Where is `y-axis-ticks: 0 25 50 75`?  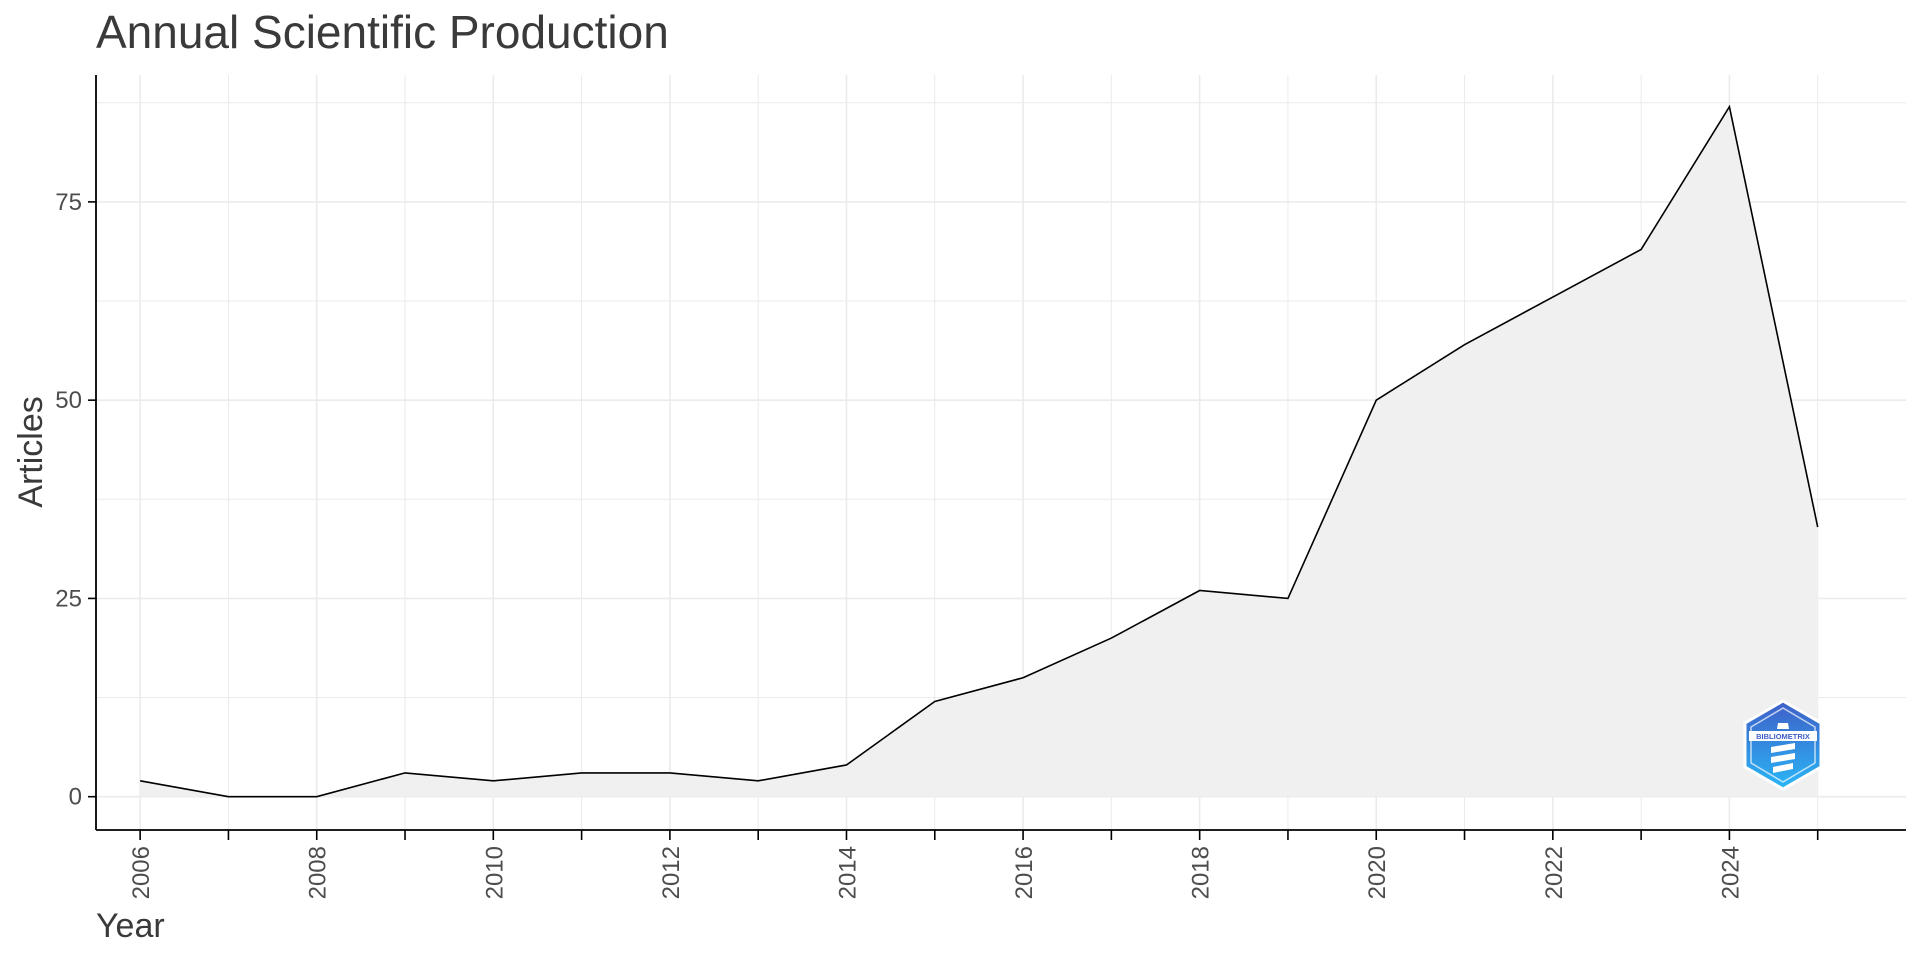
y-axis-ticks: 0 25 50 75 is located at coordinates (75, 500).